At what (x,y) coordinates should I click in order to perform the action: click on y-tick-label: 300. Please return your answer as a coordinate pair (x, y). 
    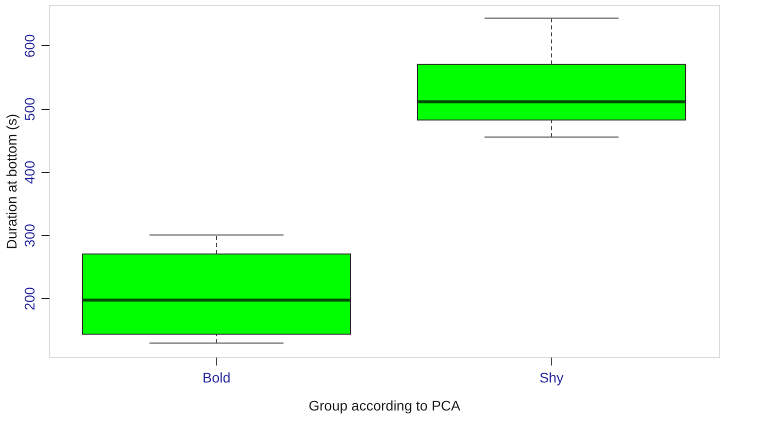
    Looking at the image, I should click on (30, 236).